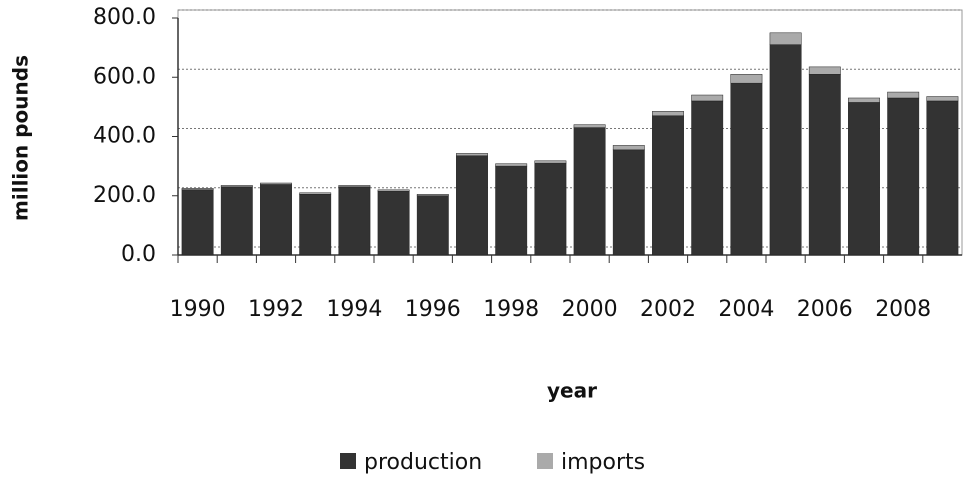  What do you see at coordinates (511, 309) in the screenshot?
I see `x-tick-label: 1998` at bounding box center [511, 309].